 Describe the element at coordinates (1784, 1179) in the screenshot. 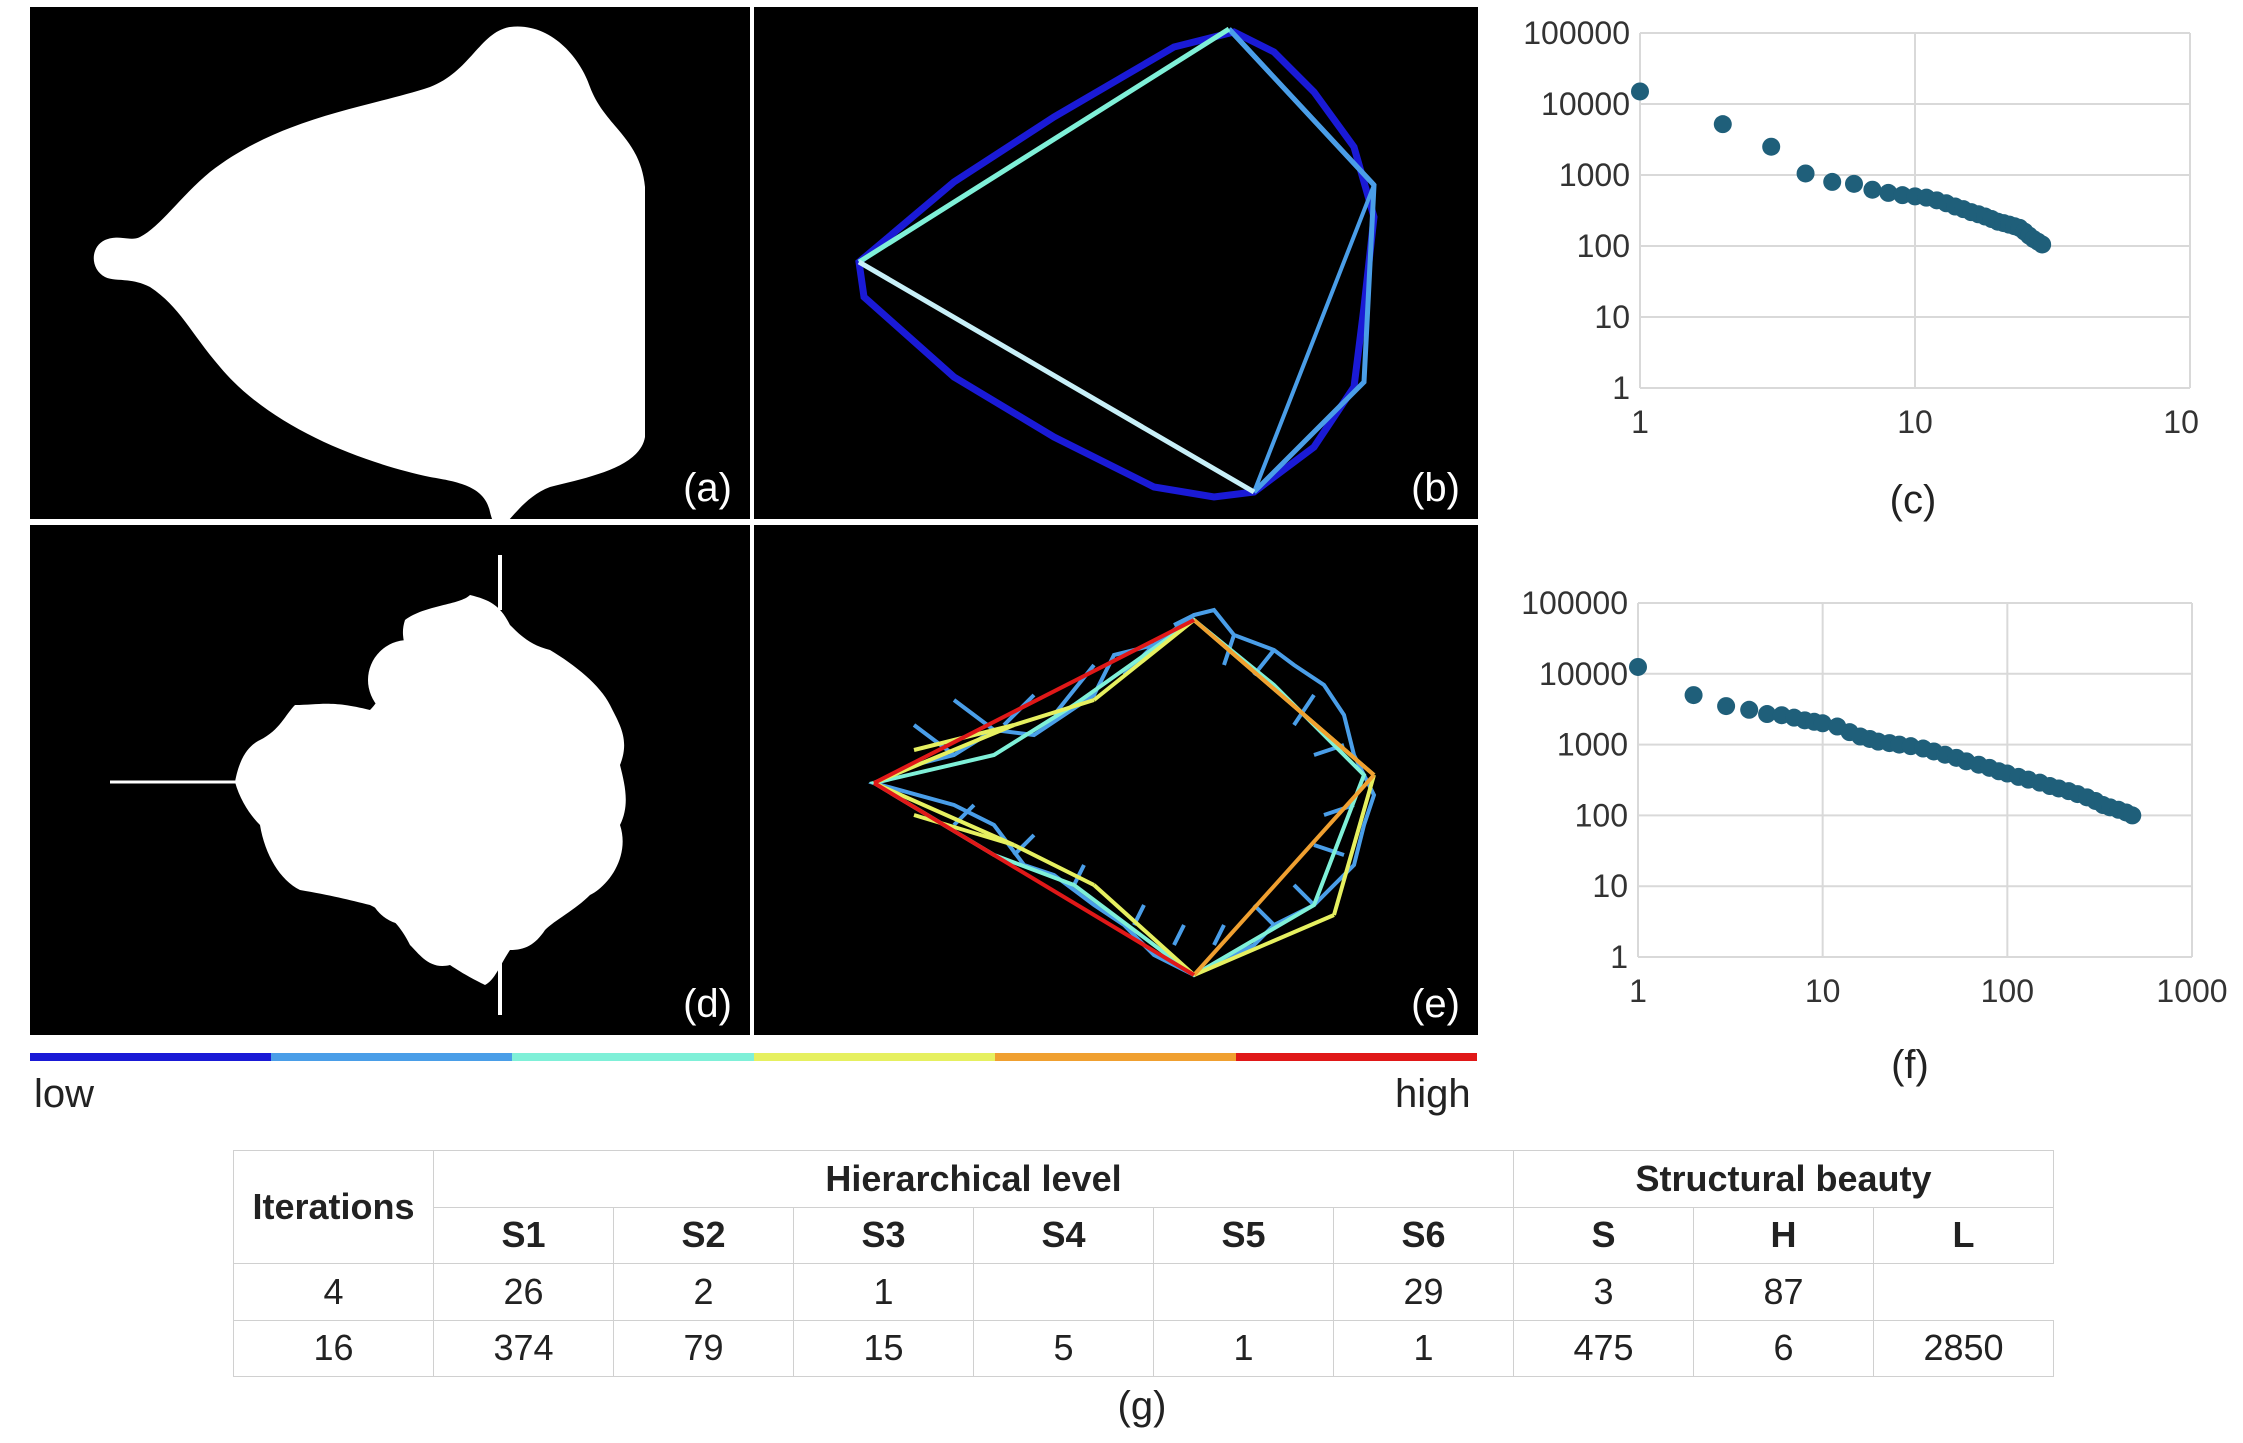

I see `header-beauty: Structural beauty` at that location.